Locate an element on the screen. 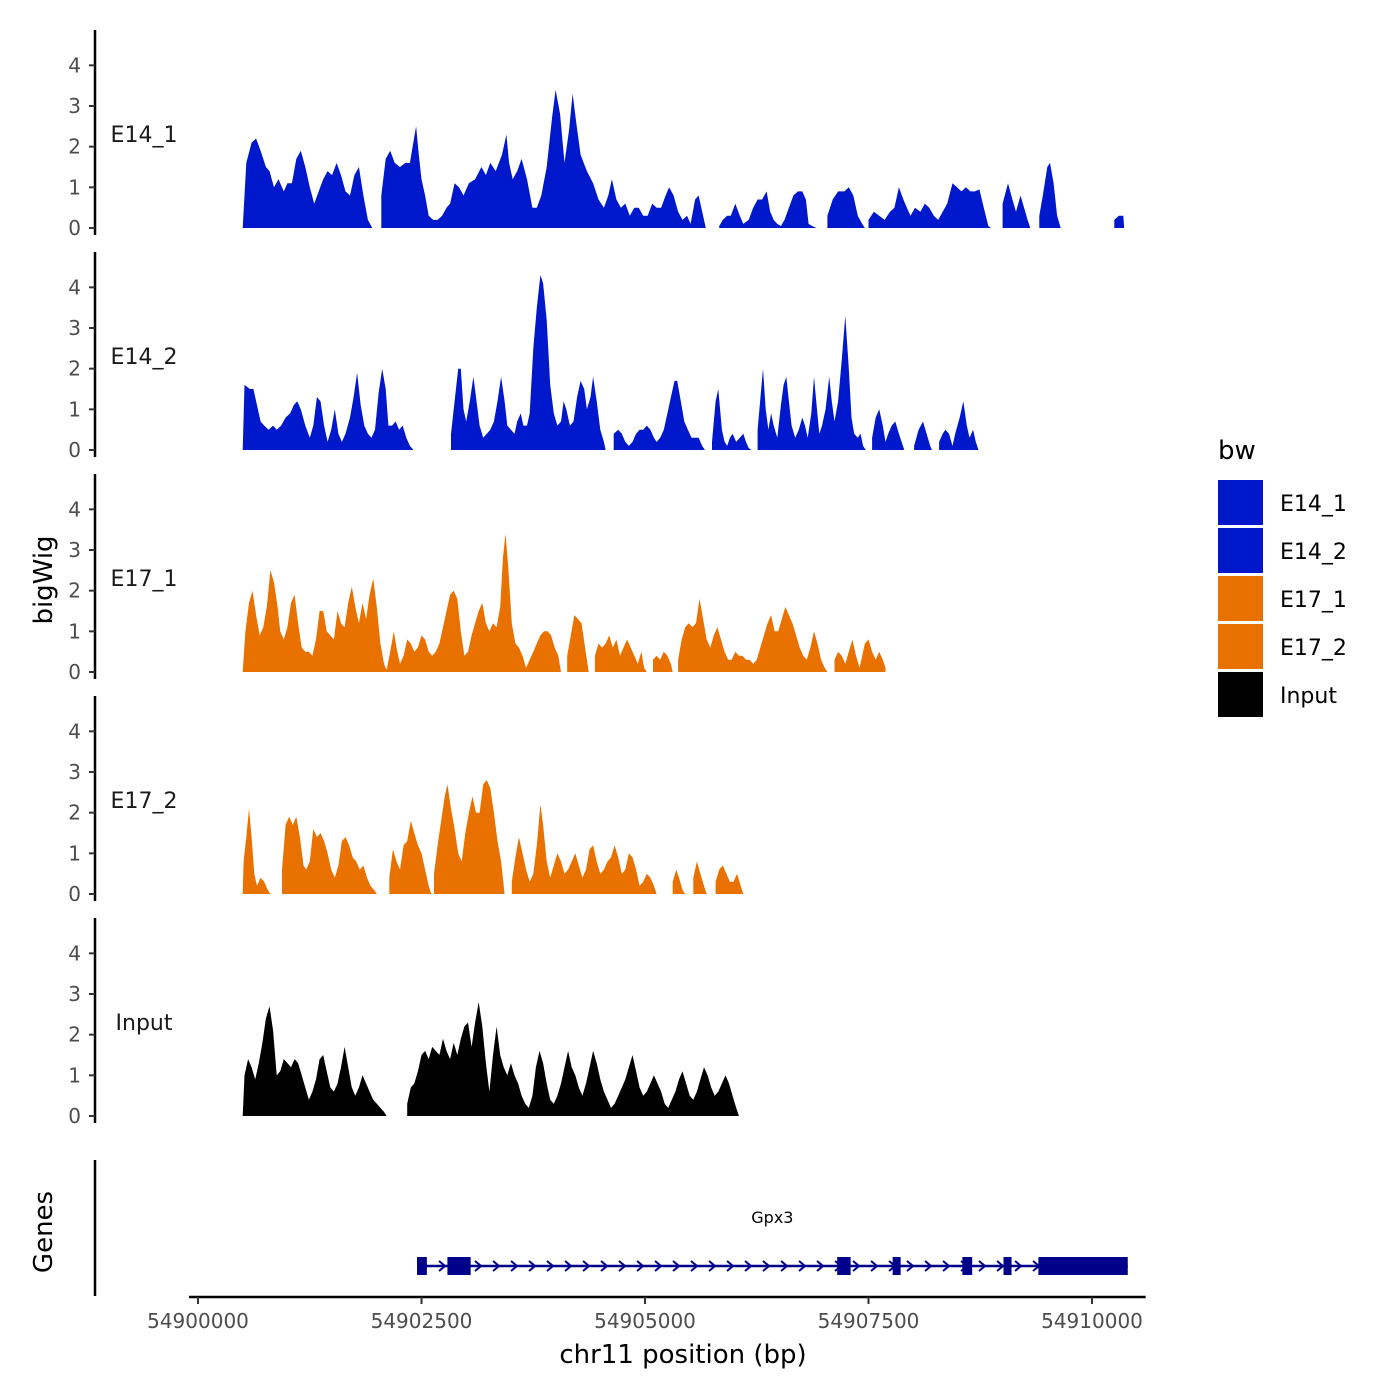  gene-Gpx3: Gpx3 is located at coordinates (772, 1241).